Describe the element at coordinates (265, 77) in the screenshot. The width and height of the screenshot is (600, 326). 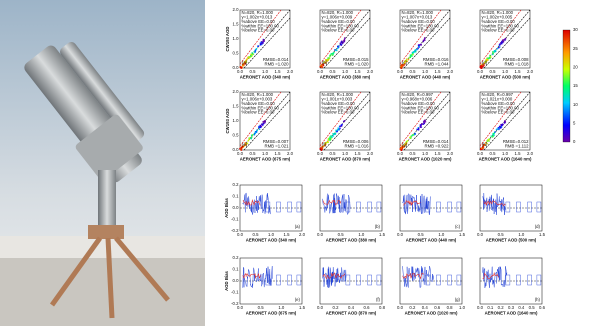
I see `x-axis-title: AERONET AOD (340 nm)` at that location.